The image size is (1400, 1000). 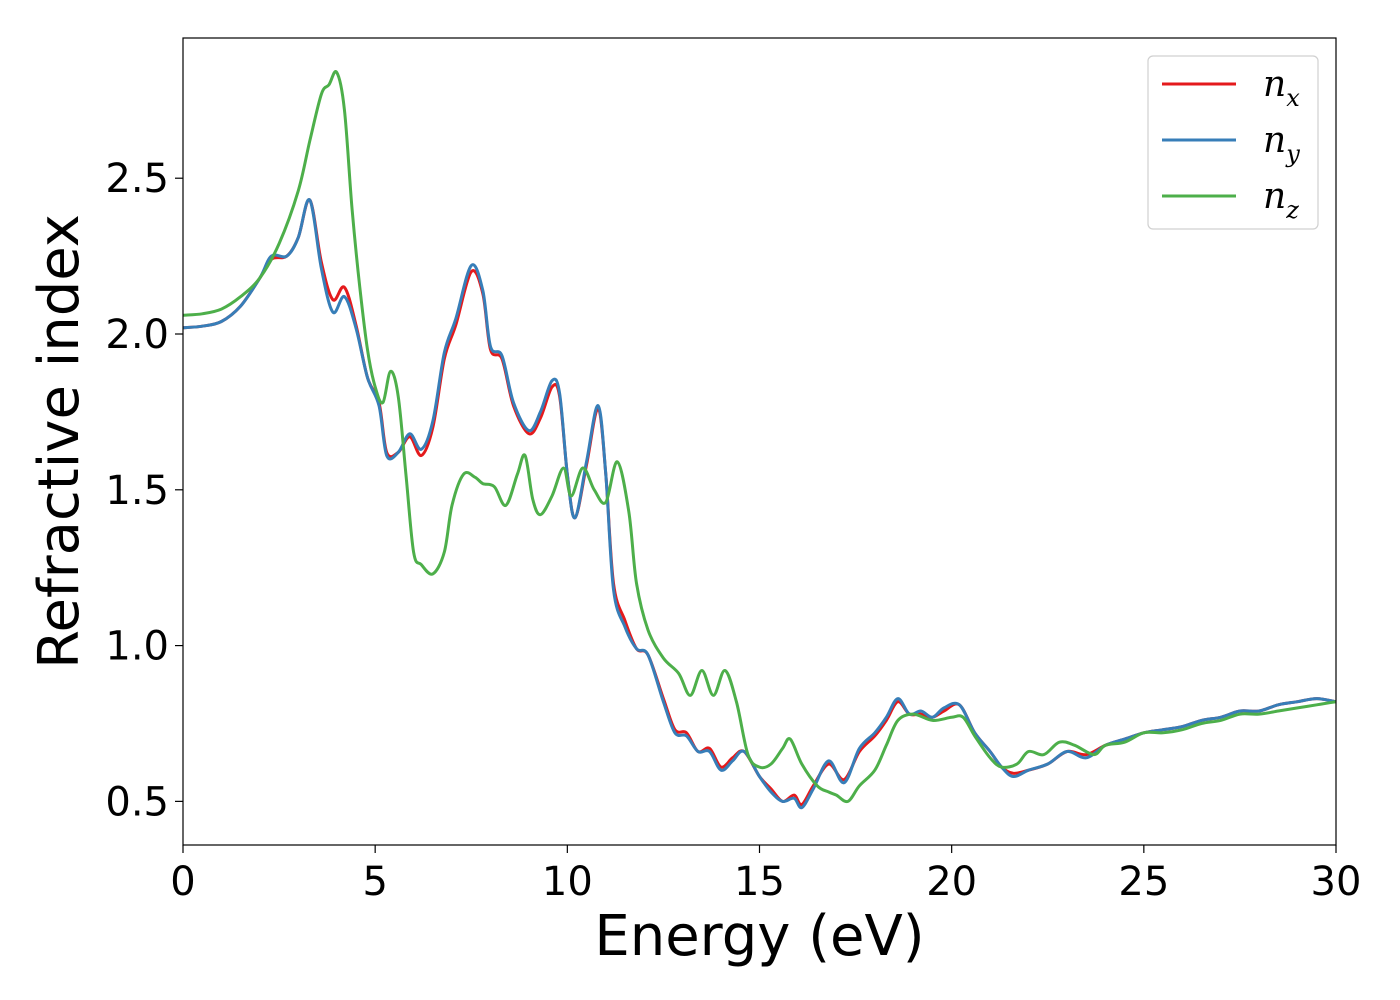 What do you see at coordinates (567, 882) in the screenshot?
I see `x-tick-label: 10` at bounding box center [567, 882].